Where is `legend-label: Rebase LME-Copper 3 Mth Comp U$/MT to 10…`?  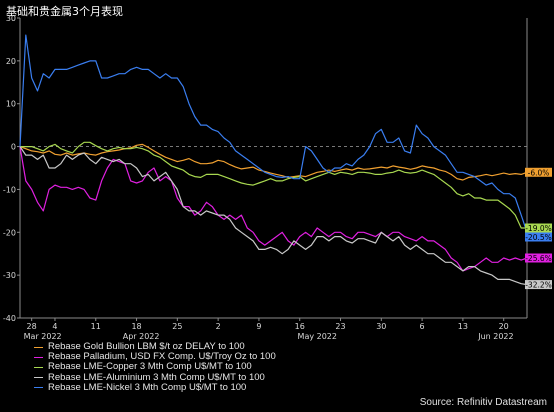
legend-label: Rebase LME-Copper 3 Mth Comp U$/MT to 10… is located at coordinates (150, 367).